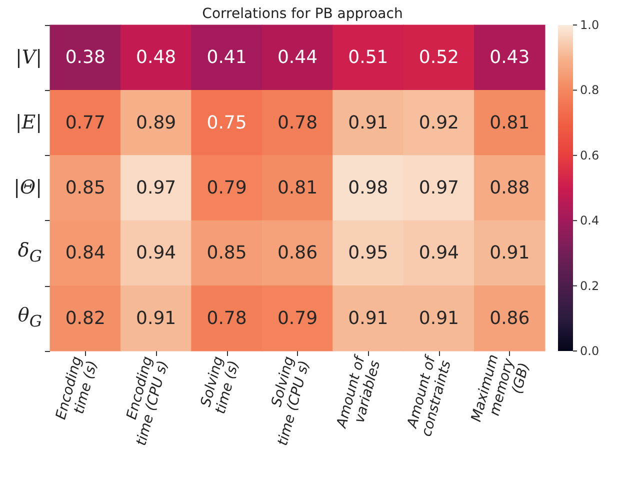  What do you see at coordinates (85, 57) in the screenshot?
I see `data-label: 0.38` at bounding box center [85, 57].